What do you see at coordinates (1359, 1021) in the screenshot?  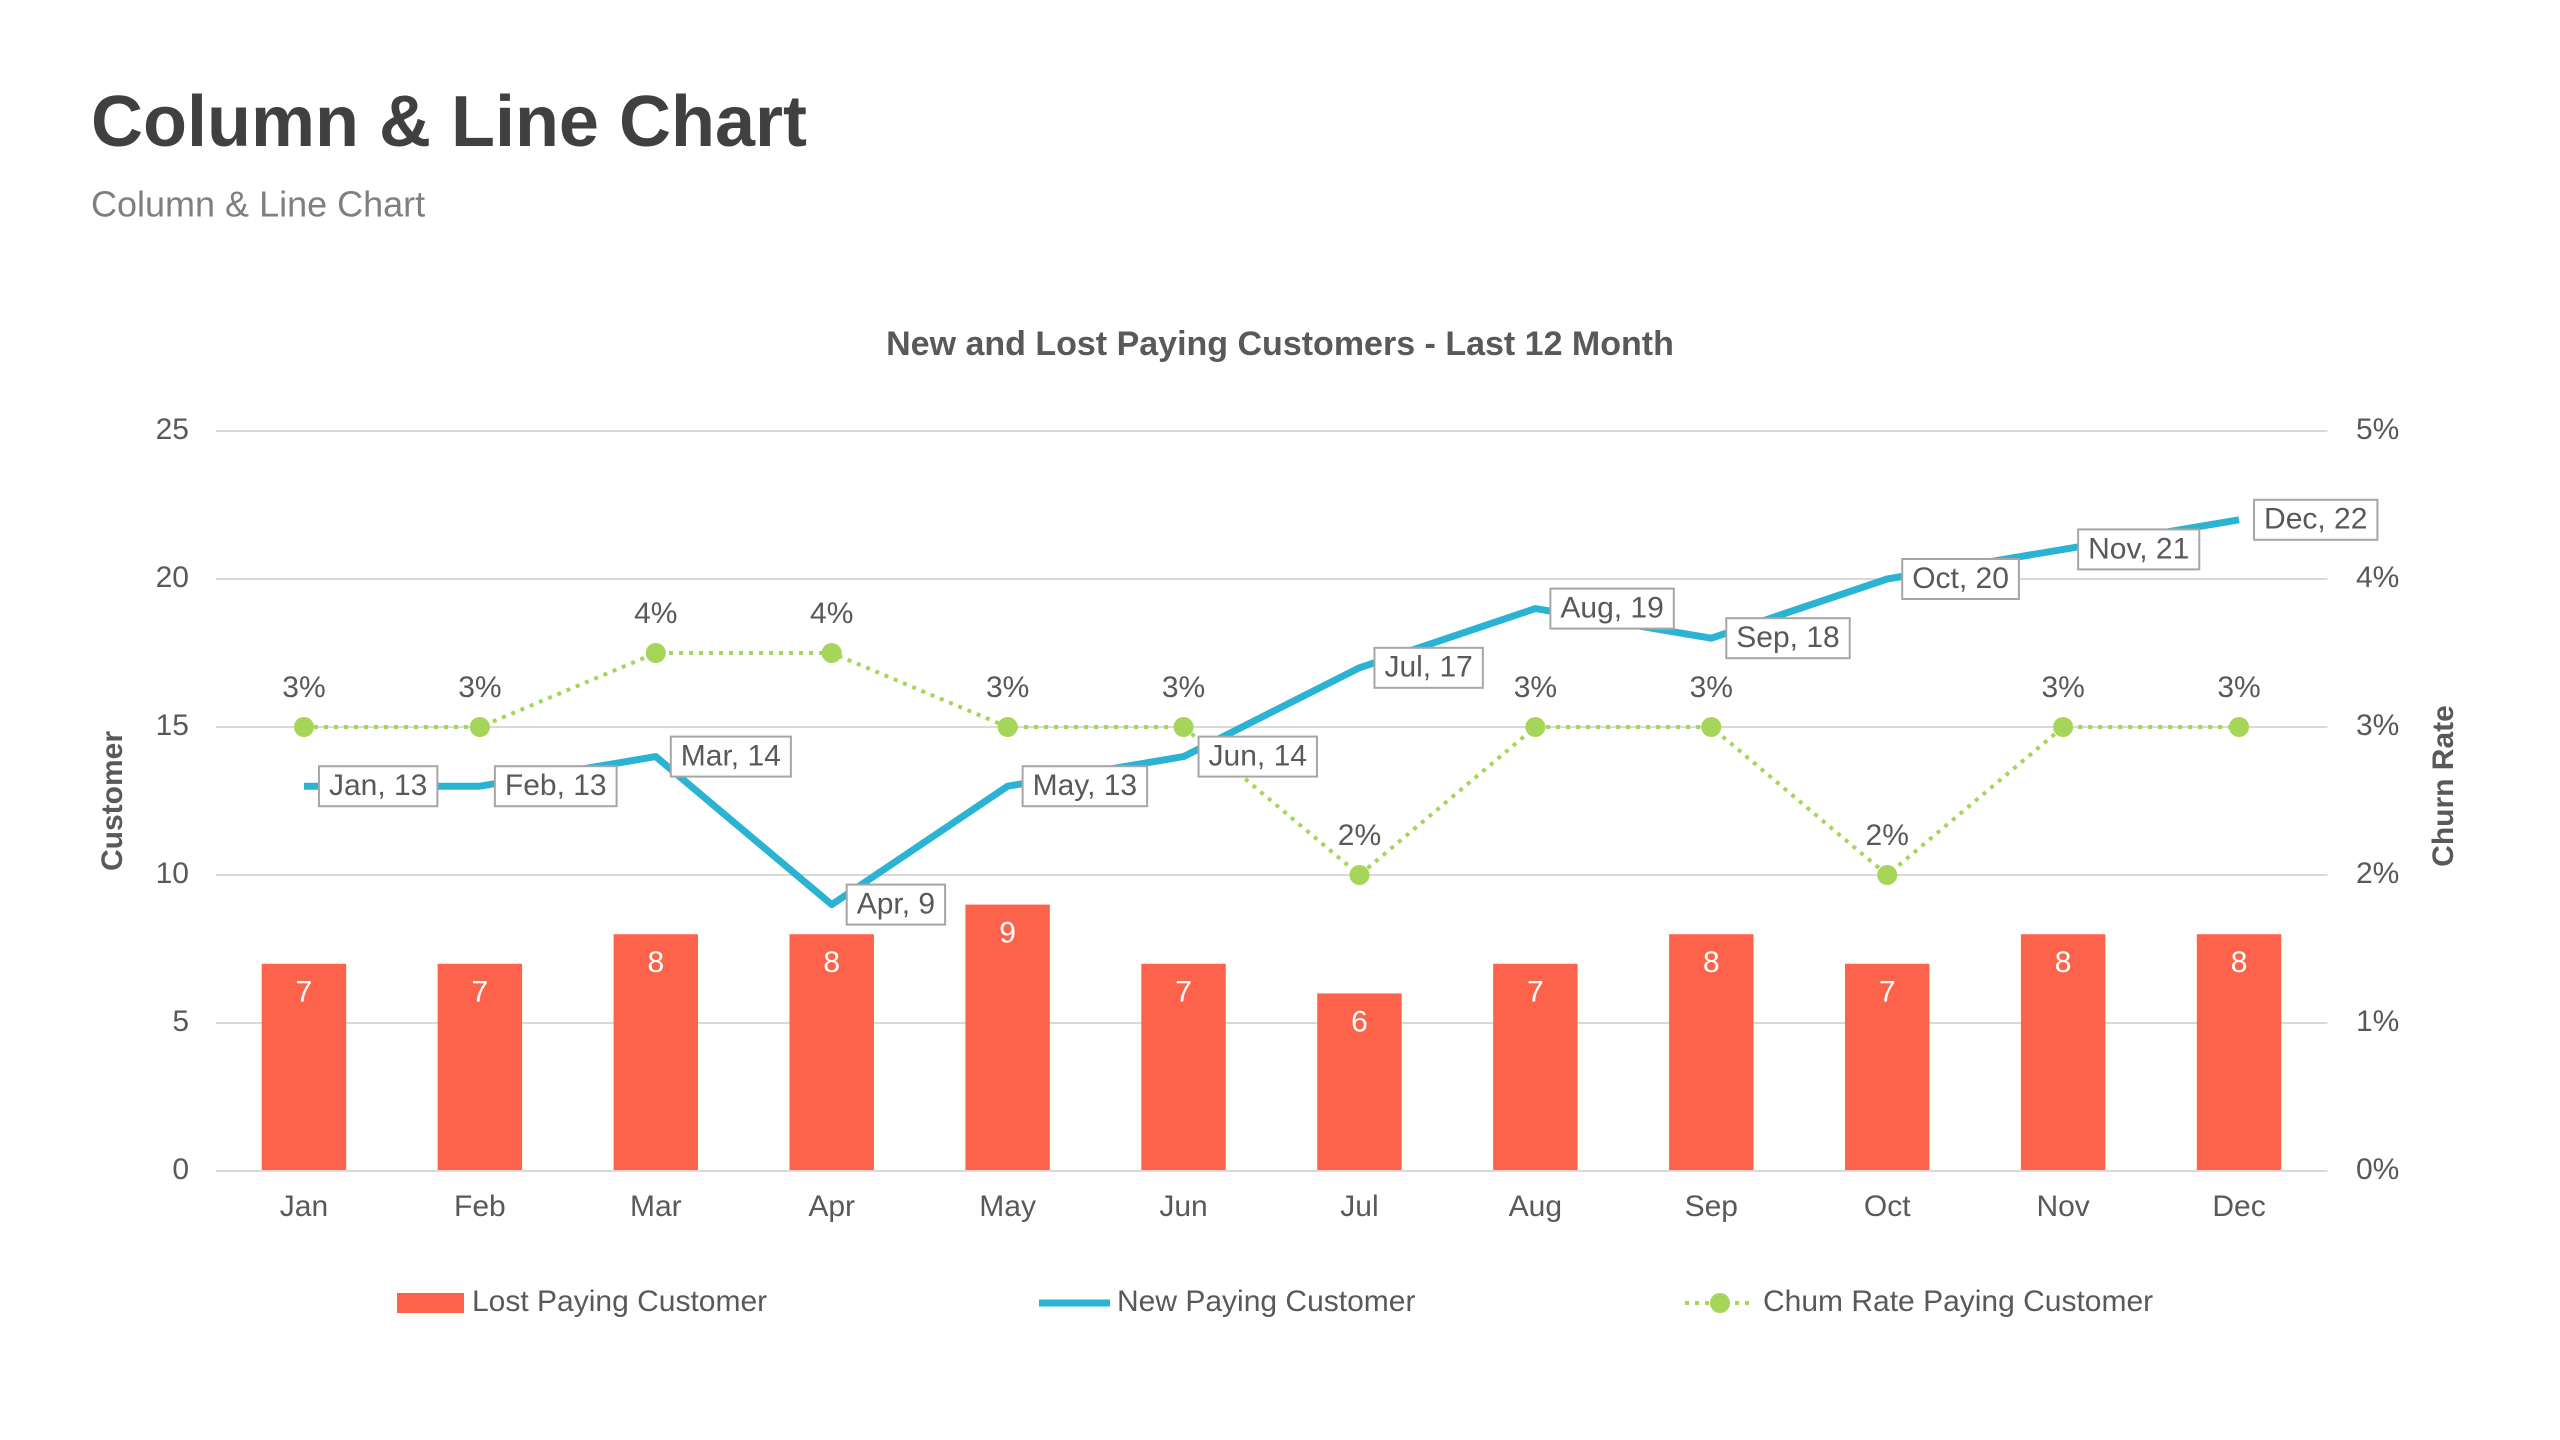 I see `bar-value-label: 6` at bounding box center [1359, 1021].